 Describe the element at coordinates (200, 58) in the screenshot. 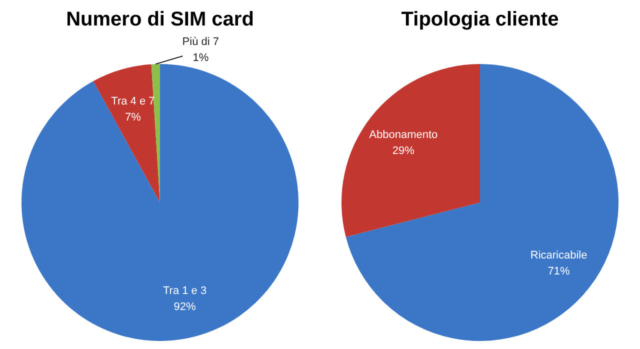

I see `data-label: 1%` at that location.